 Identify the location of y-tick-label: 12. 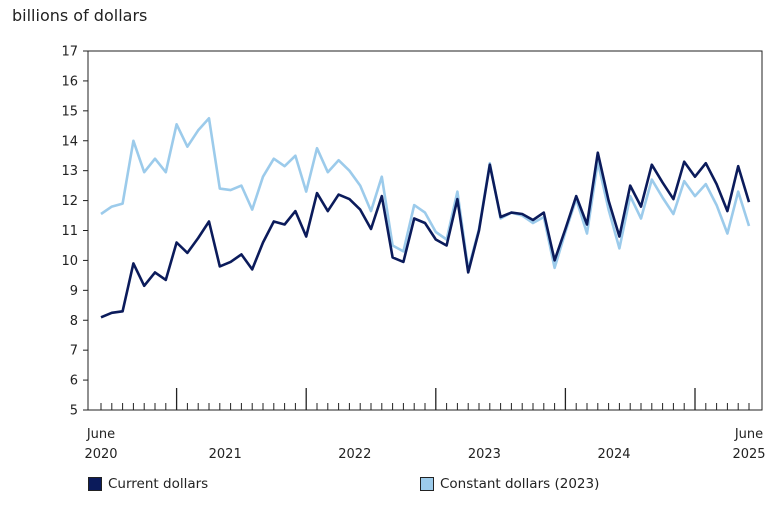
(69, 201).